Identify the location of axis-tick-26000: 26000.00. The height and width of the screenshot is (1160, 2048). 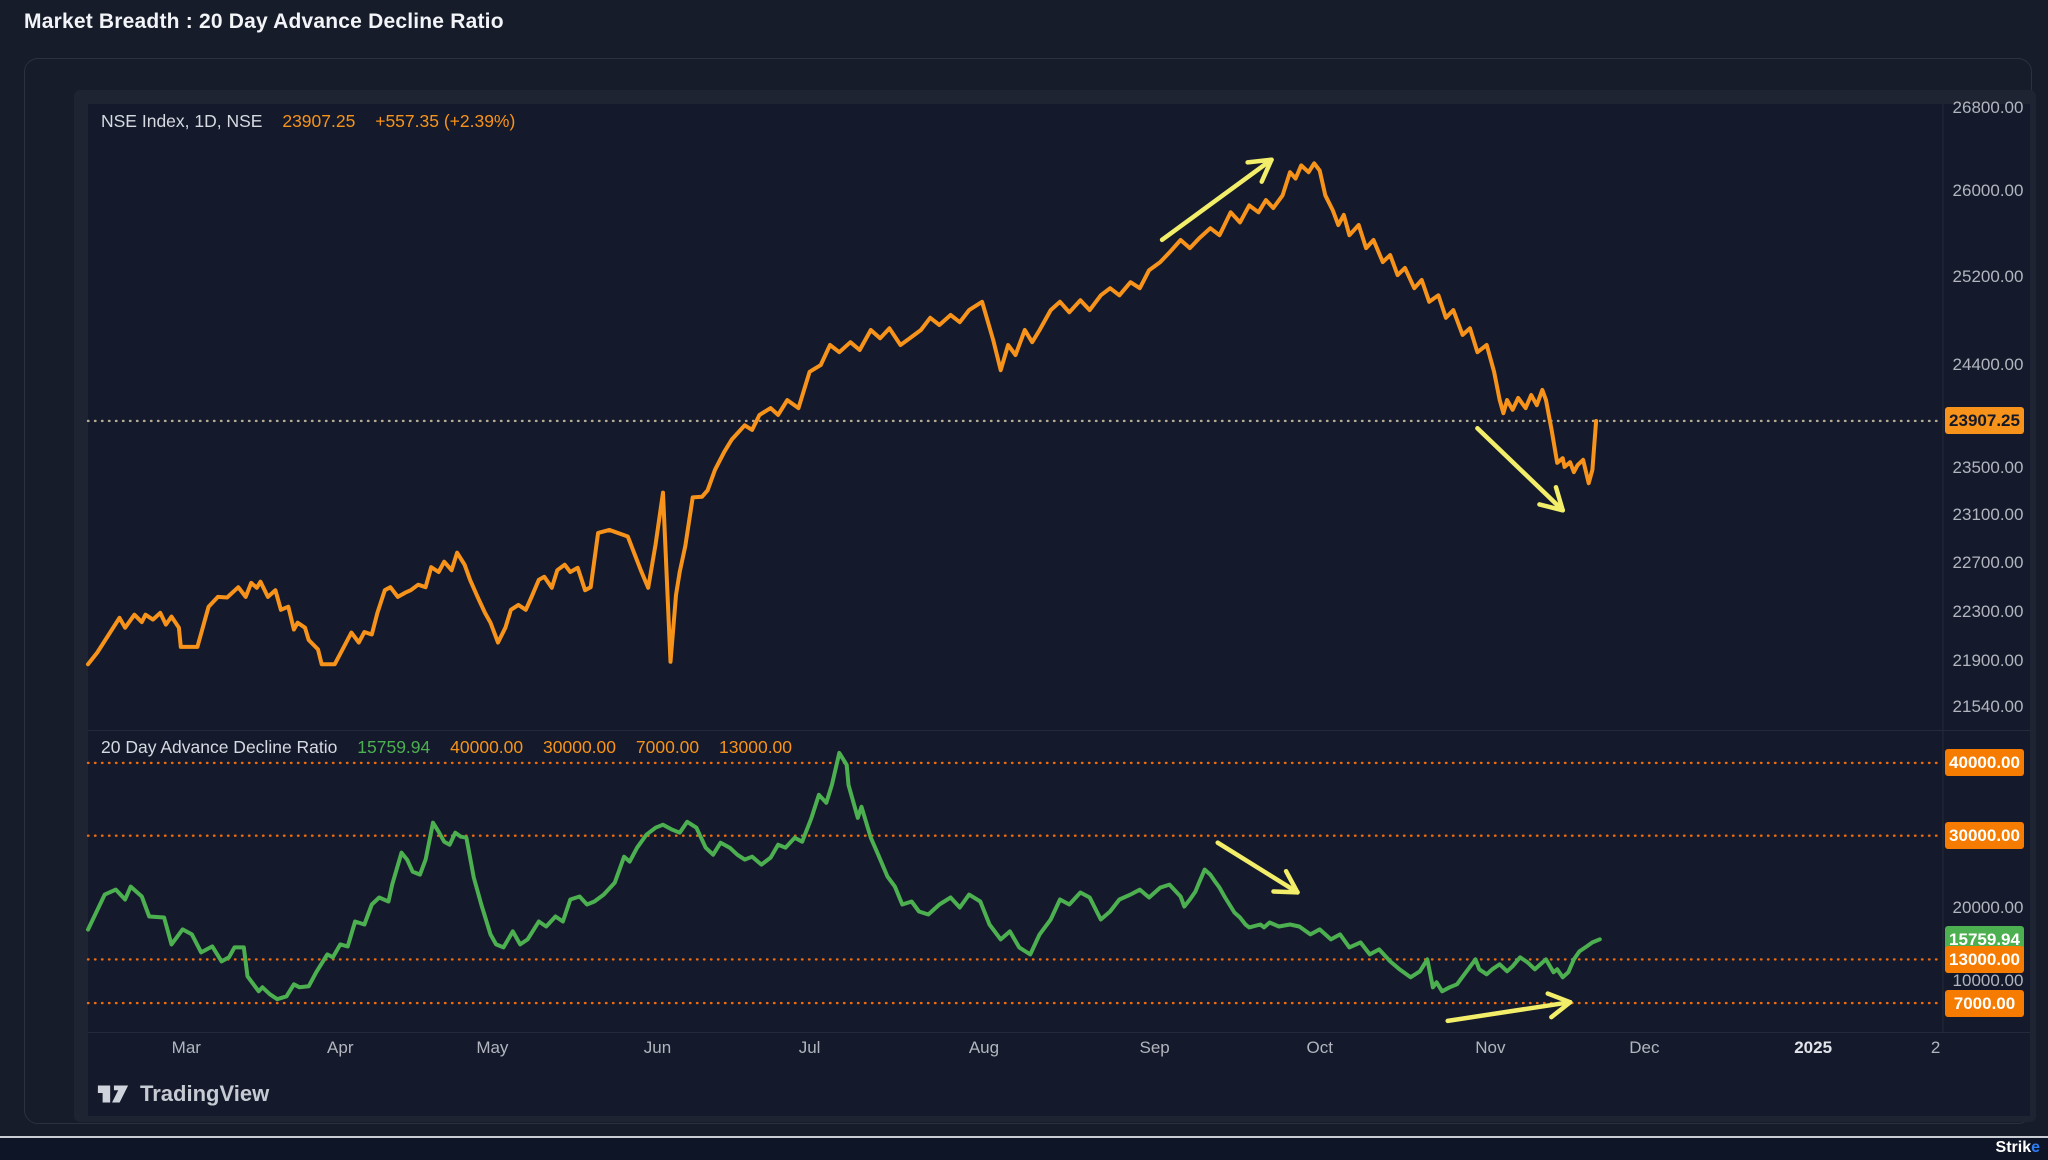
(1988, 191).